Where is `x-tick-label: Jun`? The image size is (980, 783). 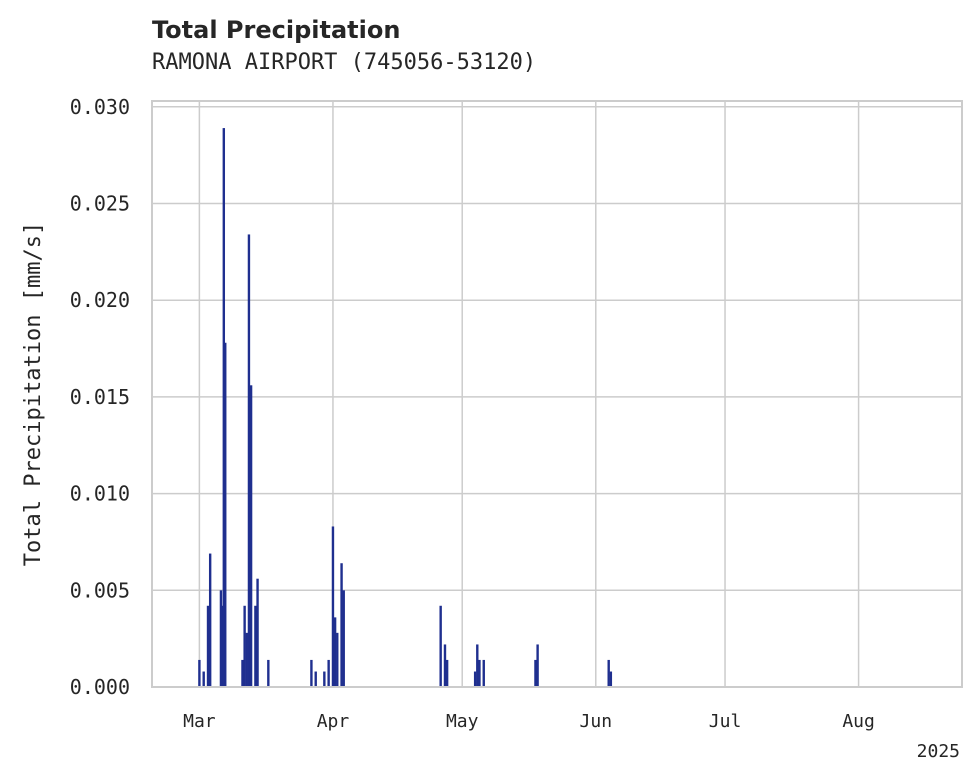
x-tick-label: Jun is located at coordinates (596, 721).